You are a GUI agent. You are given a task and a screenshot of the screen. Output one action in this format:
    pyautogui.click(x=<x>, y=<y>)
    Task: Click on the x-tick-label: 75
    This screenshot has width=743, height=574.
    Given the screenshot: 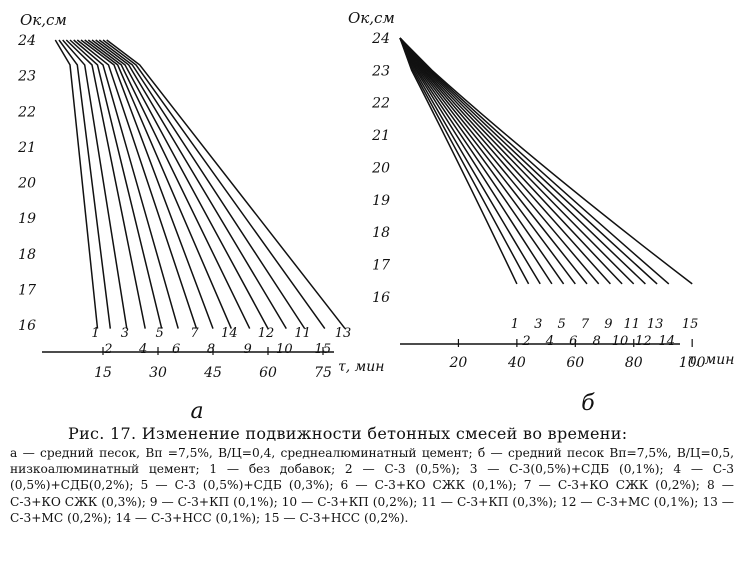 What is the action you would take?
    pyautogui.click(x=323, y=373)
    